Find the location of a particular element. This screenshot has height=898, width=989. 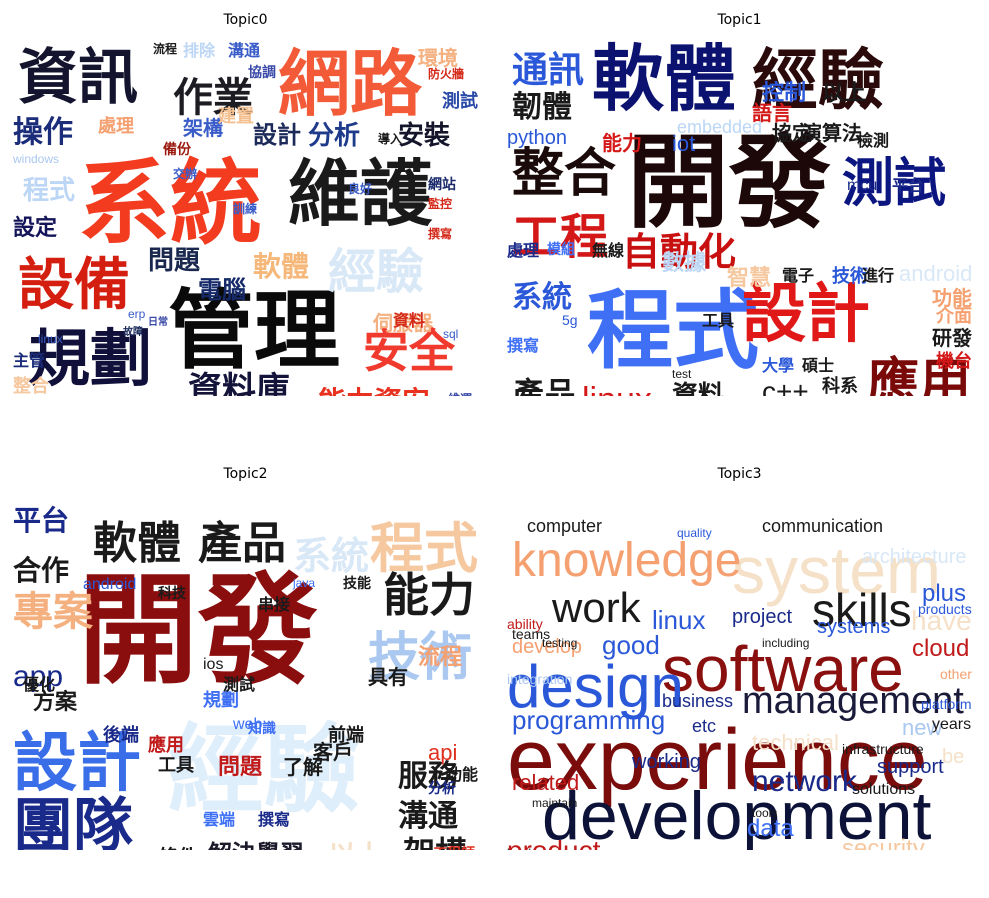

cloud-word: 演算法 is located at coordinates (832, 133).